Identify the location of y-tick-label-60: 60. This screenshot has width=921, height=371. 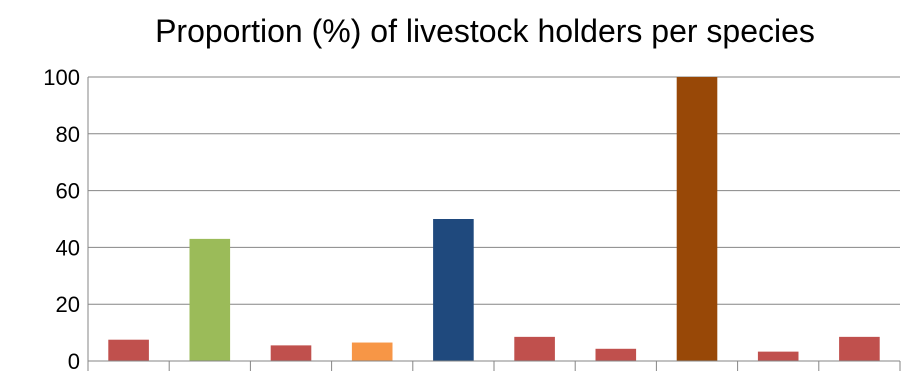
(68, 191).